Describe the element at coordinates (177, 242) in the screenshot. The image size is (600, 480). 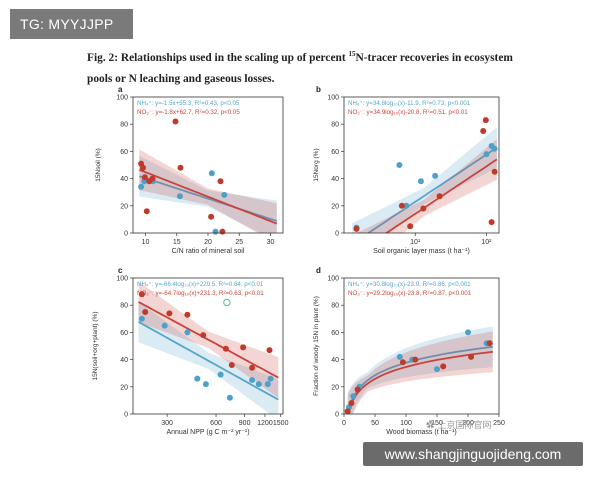
I see `x-tick-label: 15` at that location.